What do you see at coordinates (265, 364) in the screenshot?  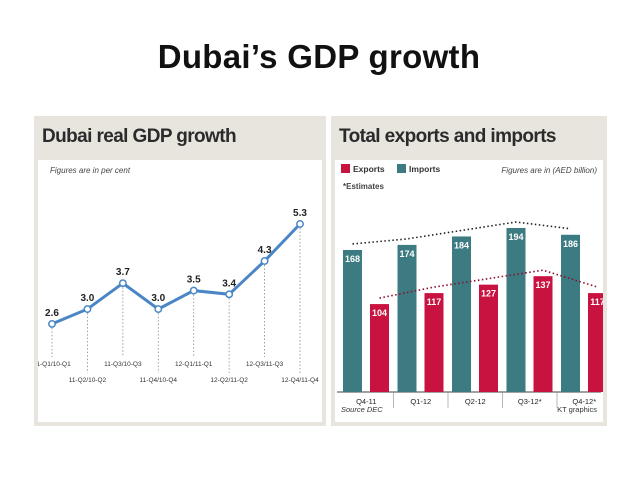 I see `gdp-category-label: 12-Q3/11-Q3` at bounding box center [265, 364].